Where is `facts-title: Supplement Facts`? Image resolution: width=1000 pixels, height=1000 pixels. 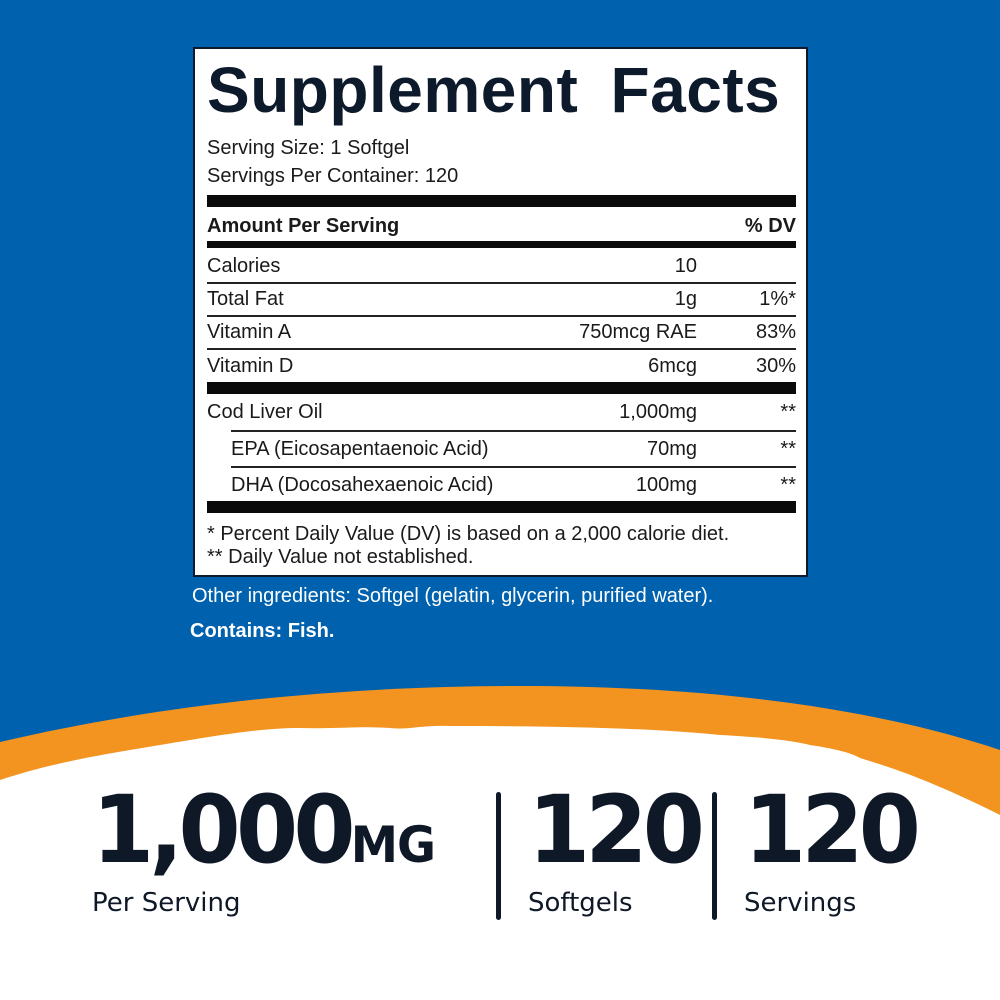
facts-title: Supplement Facts is located at coordinates (494, 90).